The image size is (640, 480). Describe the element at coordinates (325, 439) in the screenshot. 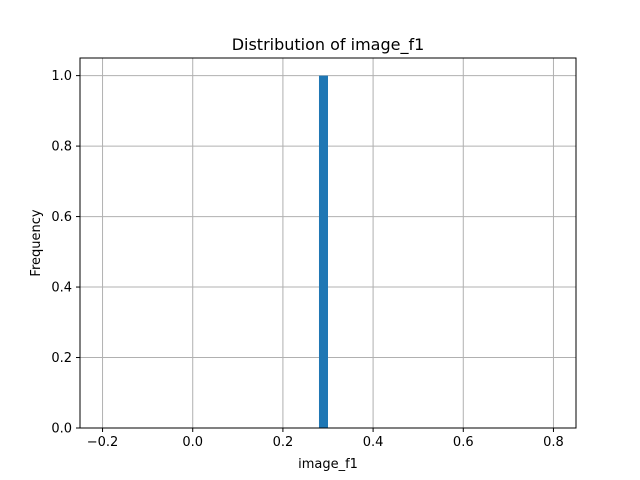

I see `x-axis-ticks: −0.2 0.0 0.2 0.4 0.6 0.8` at that location.